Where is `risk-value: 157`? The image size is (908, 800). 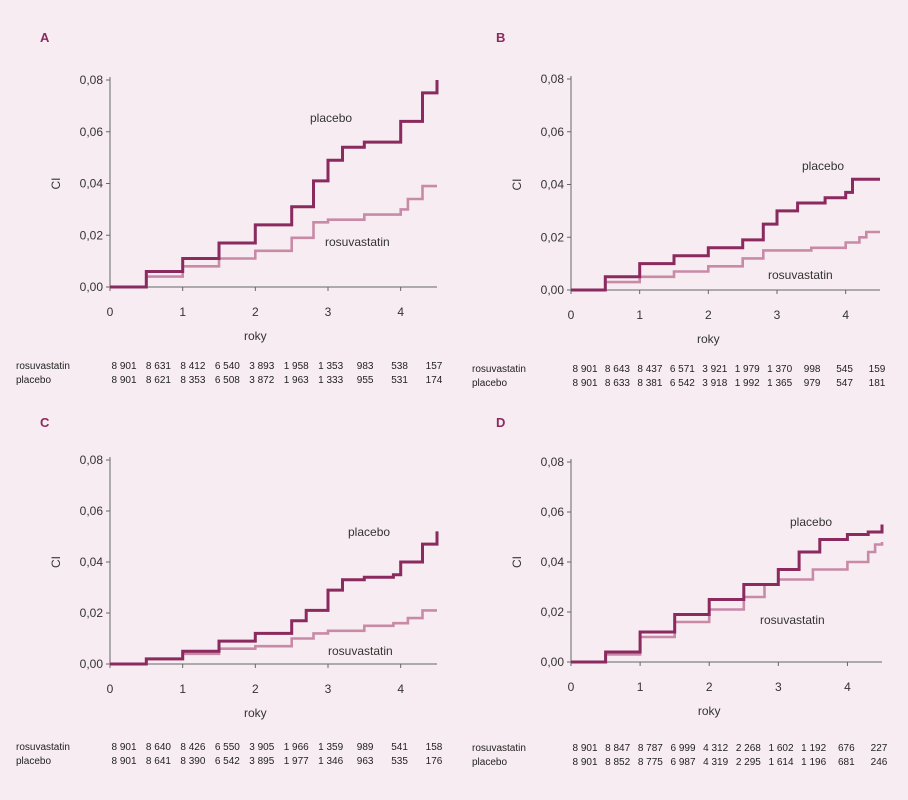 risk-value: 157 is located at coordinates (434, 366).